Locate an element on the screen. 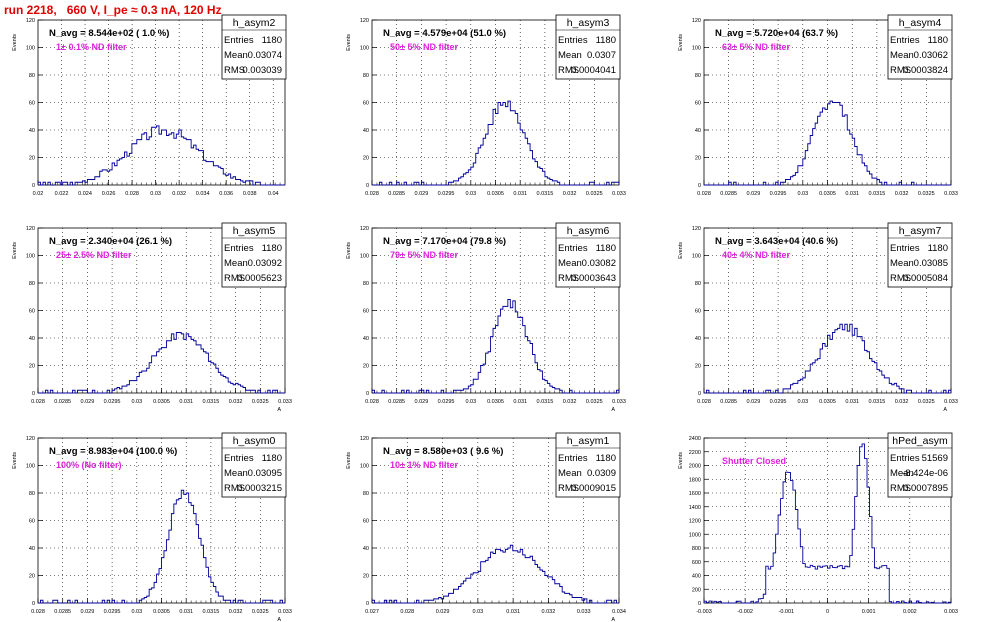 The width and height of the screenshot is (996, 622). stats-value: 0.0003215 is located at coordinates (259, 488).